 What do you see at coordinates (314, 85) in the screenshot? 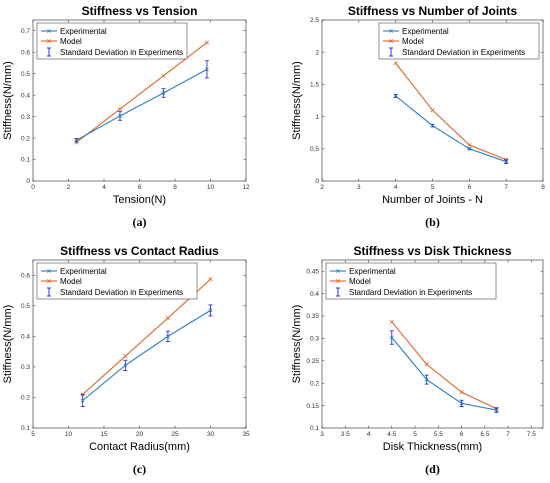
I see `y-tick-label: 1.5` at bounding box center [314, 85].